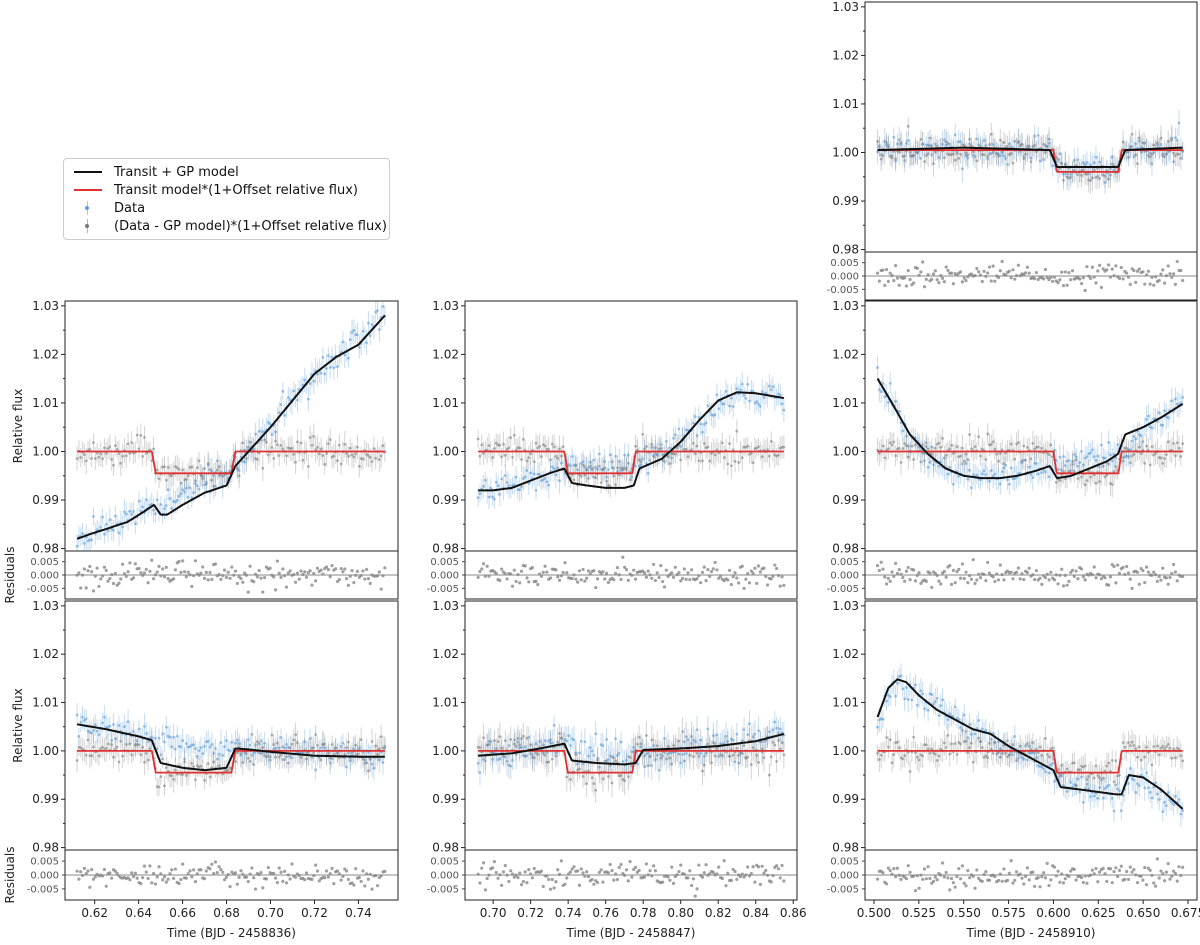 The width and height of the screenshot is (1200, 945). What do you see at coordinates (845, 55) in the screenshot?
I see `y-tick-label: 1.02` at bounding box center [845, 55].